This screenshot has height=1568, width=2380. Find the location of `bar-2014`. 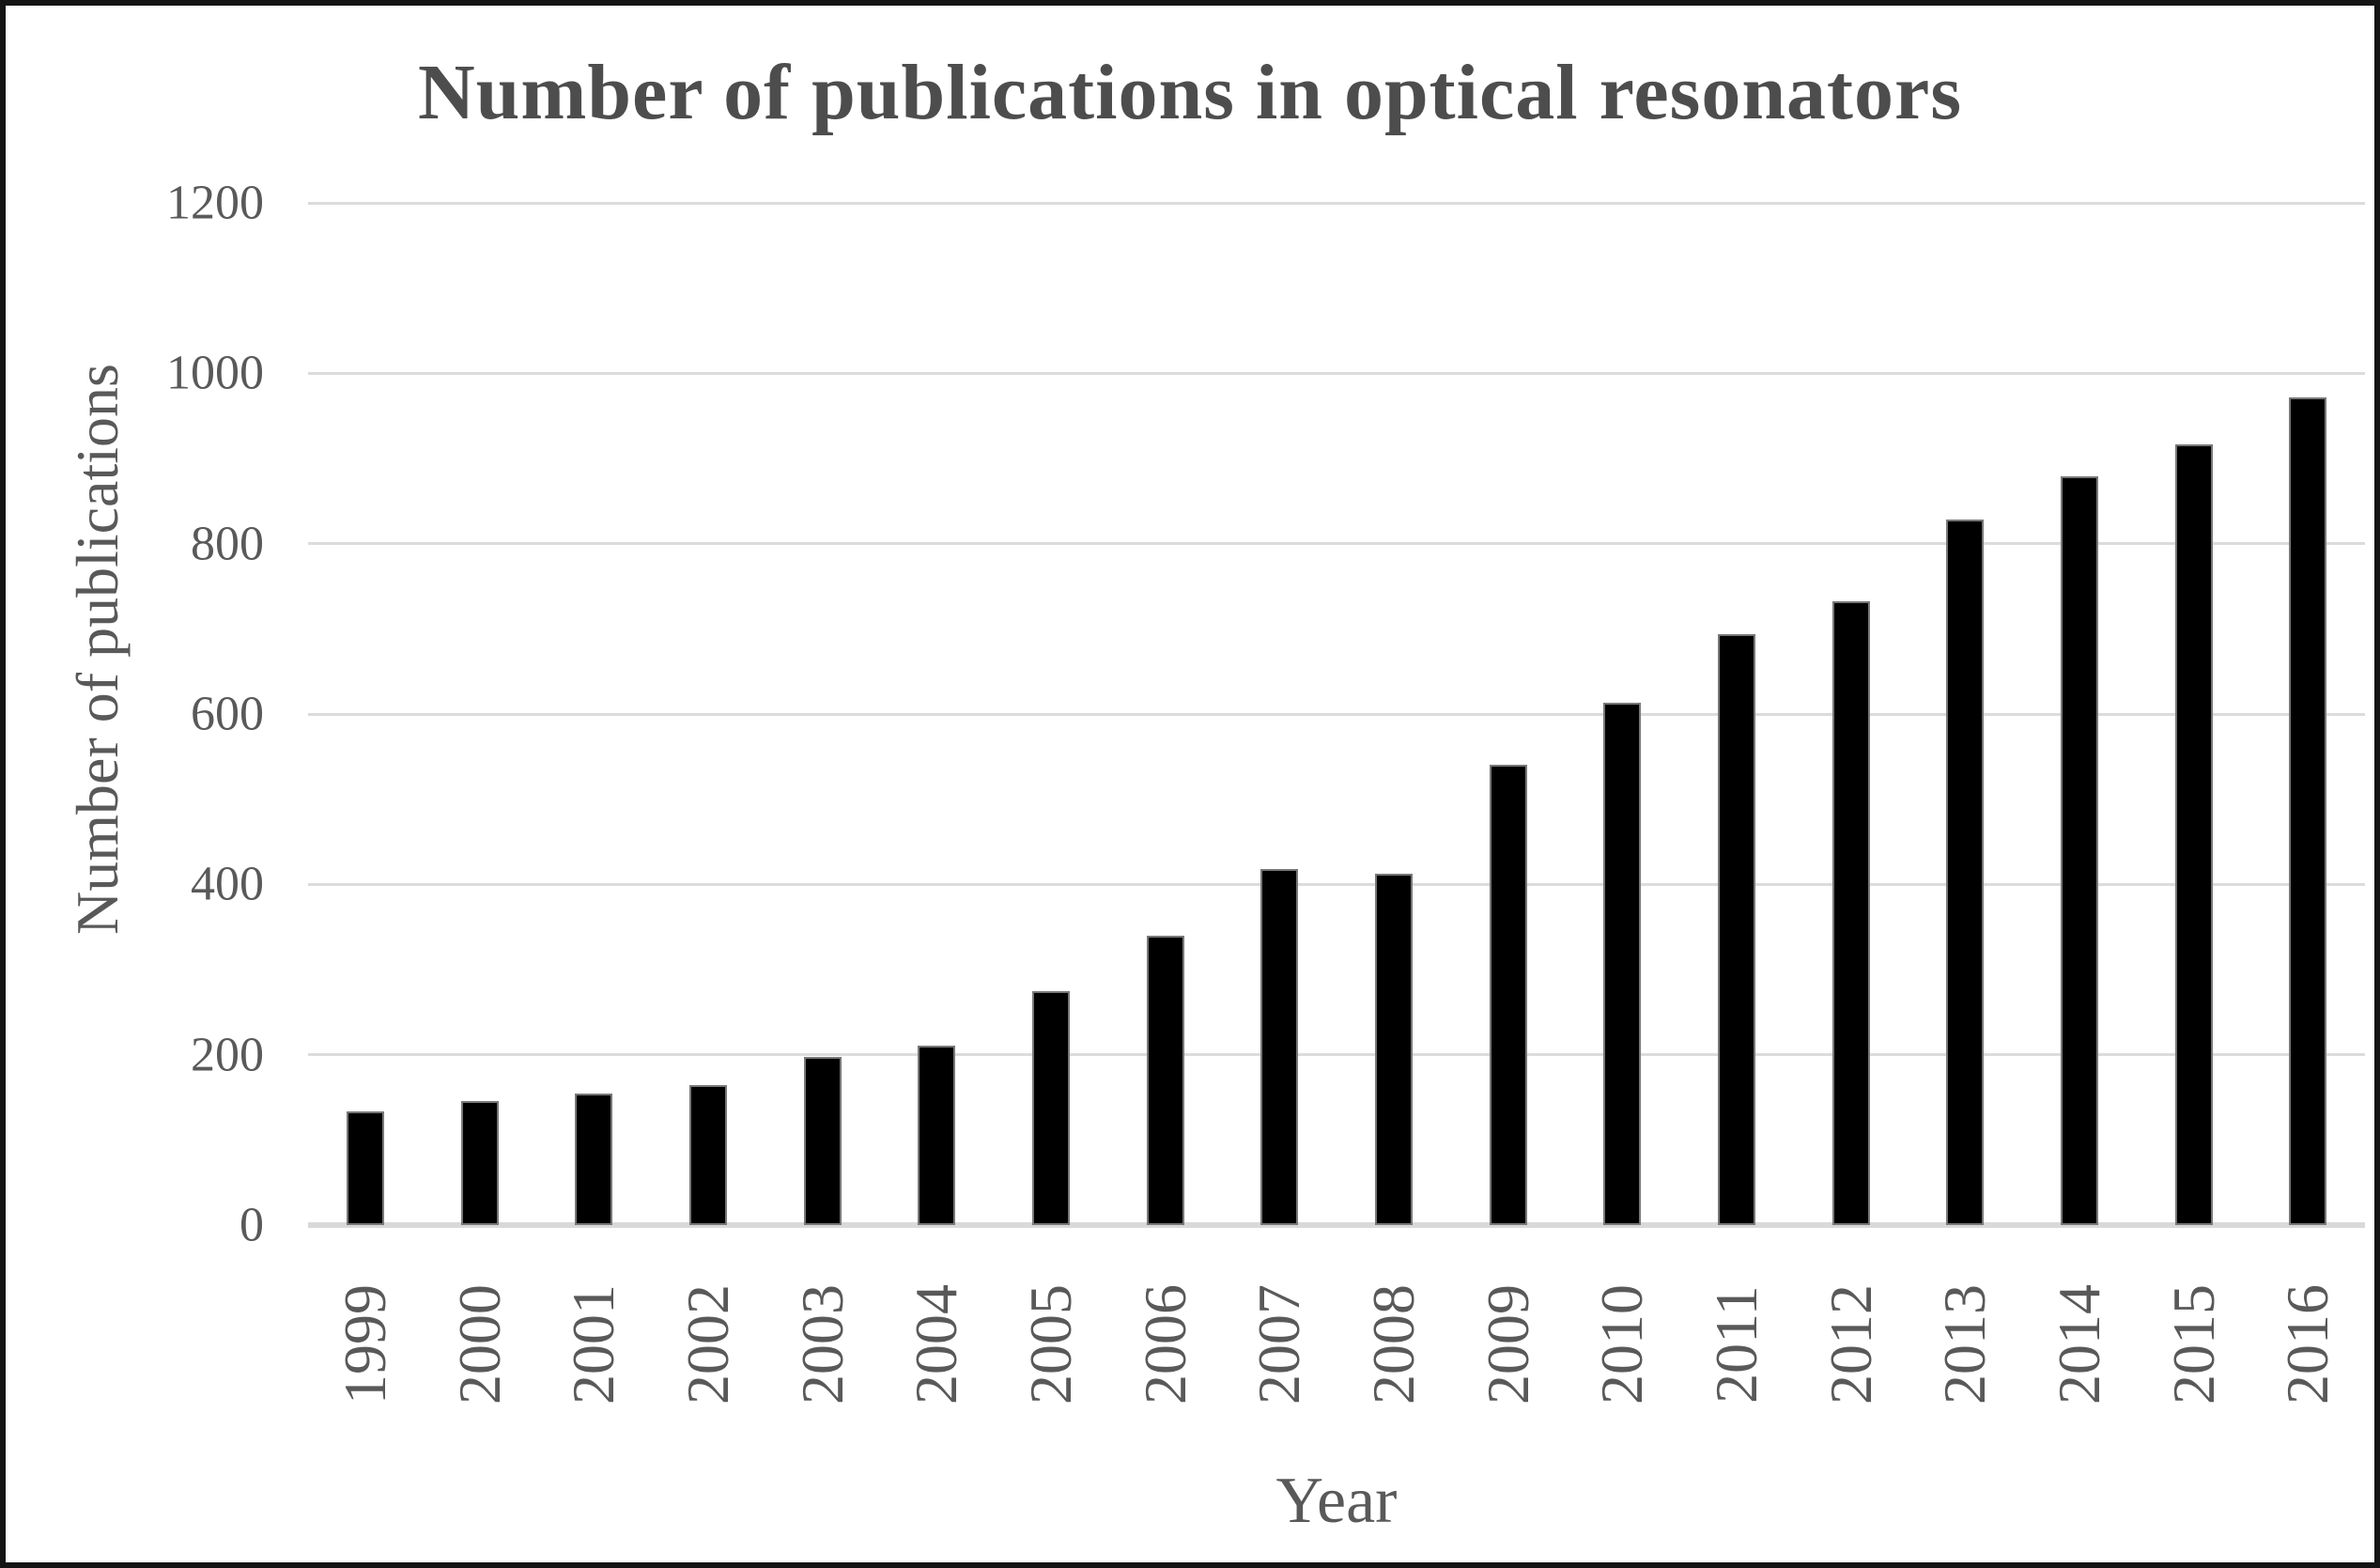

bar-2014 is located at coordinates (2079, 850).